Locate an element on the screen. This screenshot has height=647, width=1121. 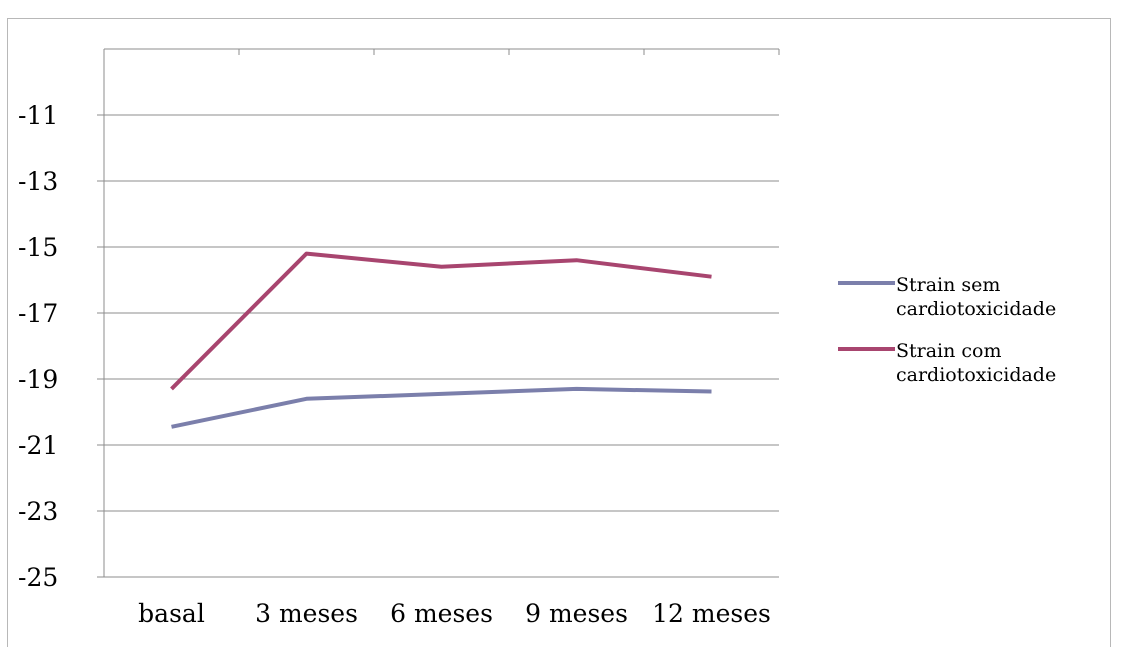
legend-label: Strain sem is located at coordinates (948, 285).